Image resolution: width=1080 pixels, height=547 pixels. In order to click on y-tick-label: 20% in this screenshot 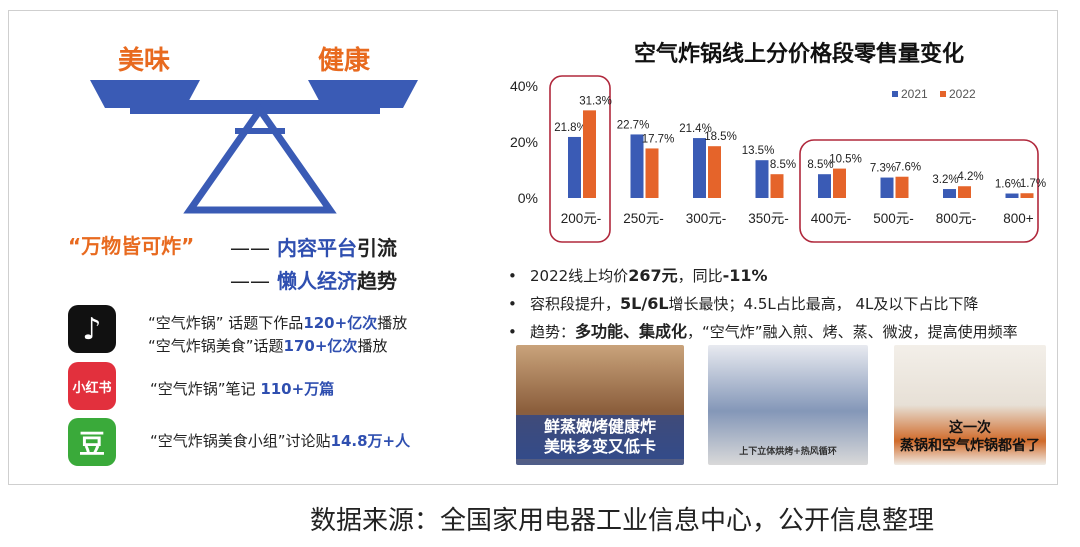, I will do `click(524, 142)`.